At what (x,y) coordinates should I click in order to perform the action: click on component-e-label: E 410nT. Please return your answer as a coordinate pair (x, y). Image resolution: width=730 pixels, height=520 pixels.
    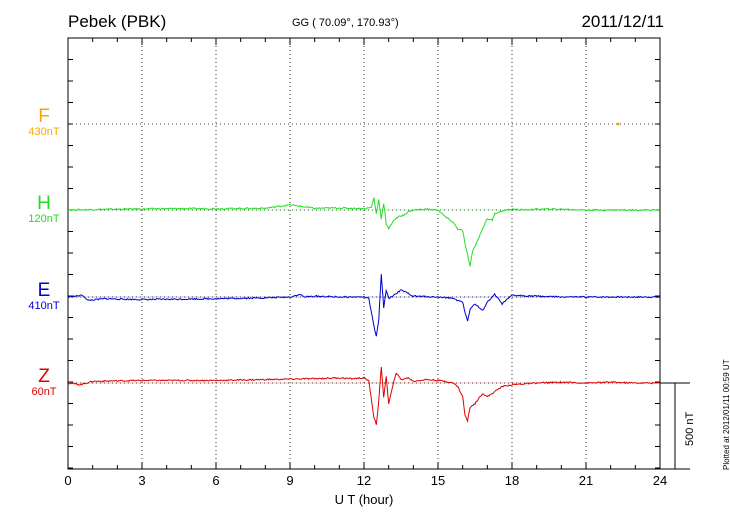
    Looking at the image, I should click on (44, 297).